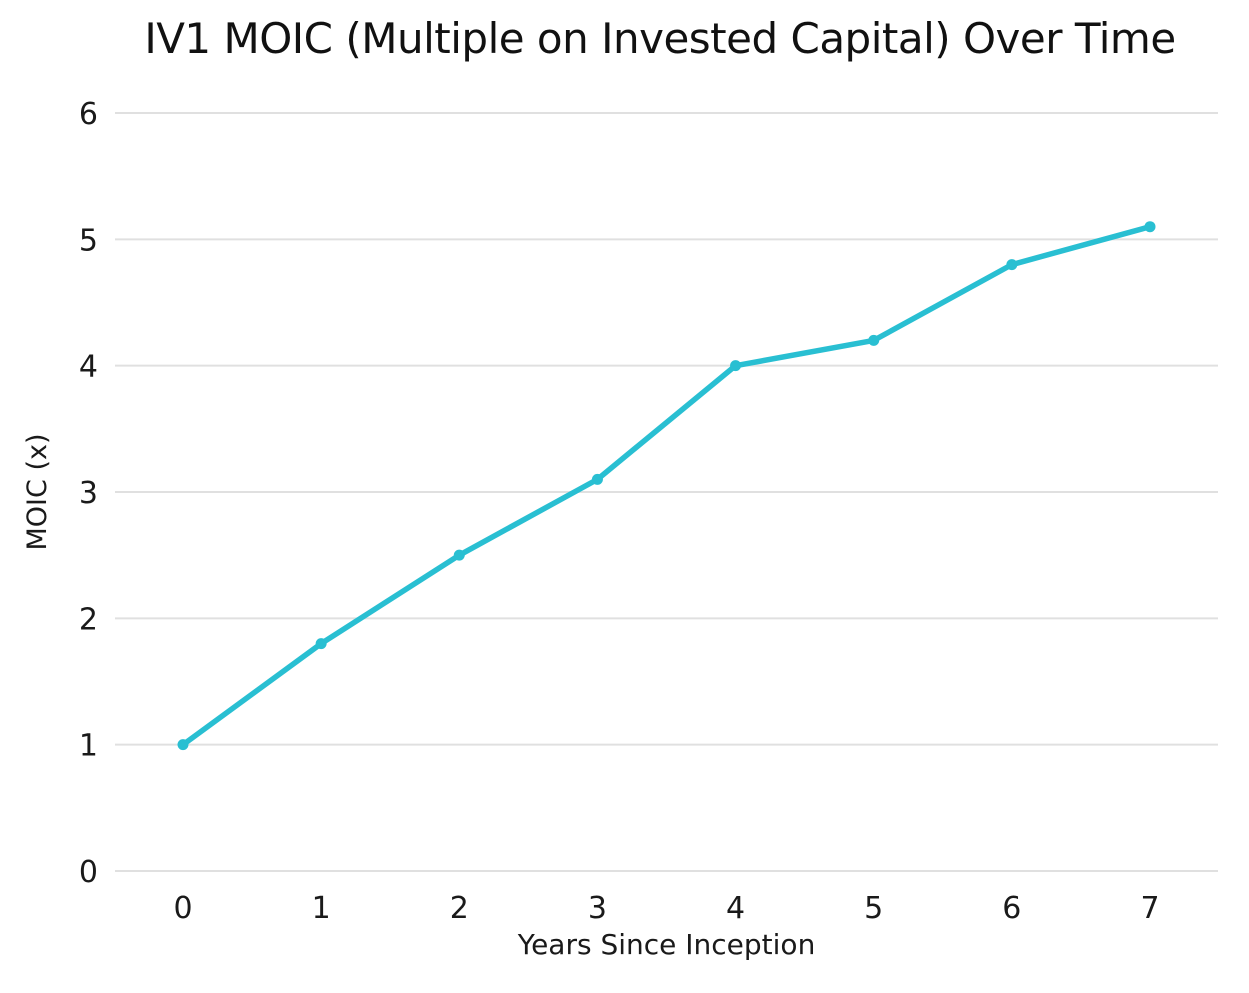 This screenshot has height=993, width=1249. I want to click on x-axis-title: Years Since Inception, so click(666, 944).